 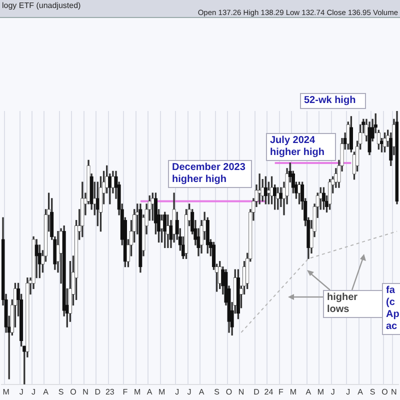 What do you see at coordinates (210, 174) in the screenshot?
I see `annotation: December 2023 higher high` at bounding box center [210, 174].